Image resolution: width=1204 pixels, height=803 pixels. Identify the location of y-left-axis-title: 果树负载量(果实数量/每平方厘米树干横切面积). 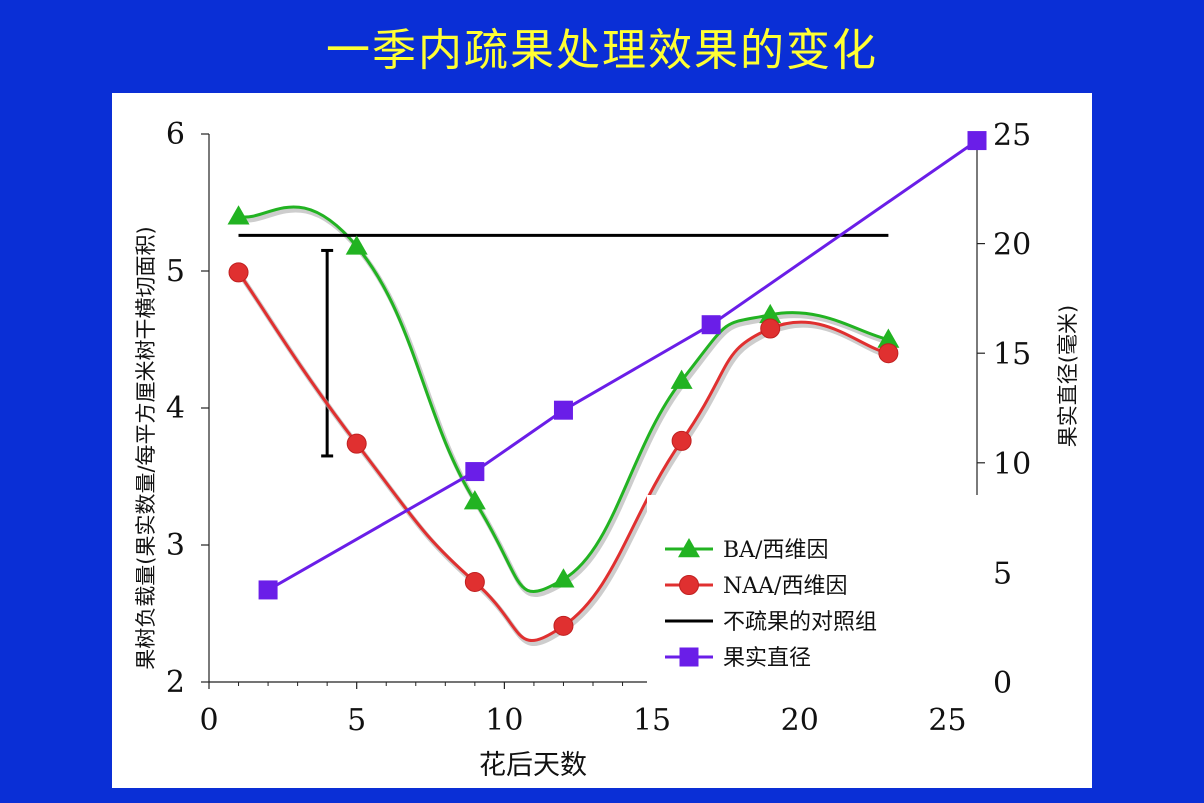
(146, 447).